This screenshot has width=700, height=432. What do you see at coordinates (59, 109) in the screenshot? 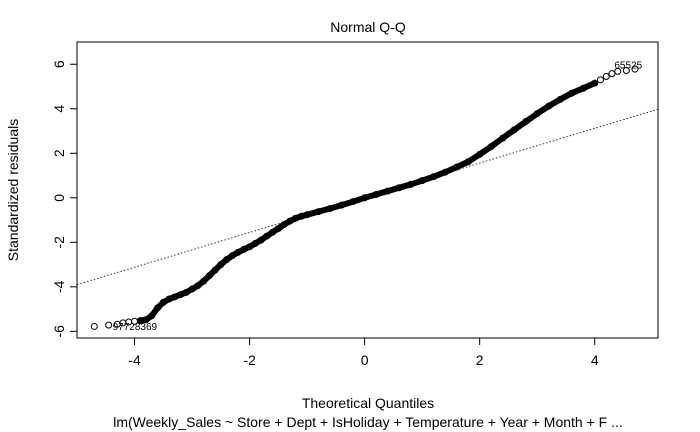
I see `y-tick-label: 4` at bounding box center [59, 109].